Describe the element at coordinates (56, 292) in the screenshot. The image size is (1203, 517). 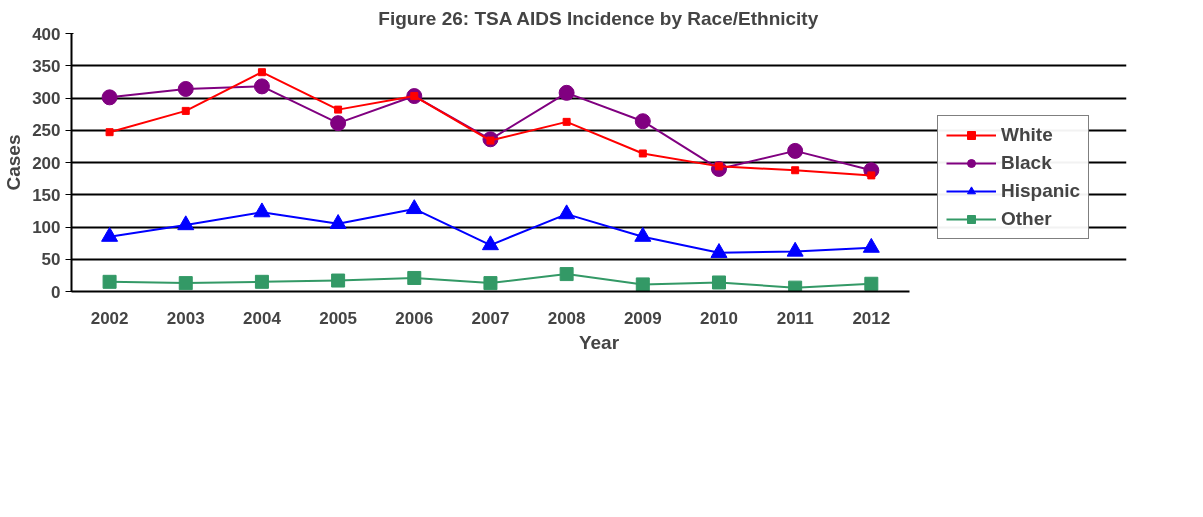
I see `y-tick-label: 0` at that location.